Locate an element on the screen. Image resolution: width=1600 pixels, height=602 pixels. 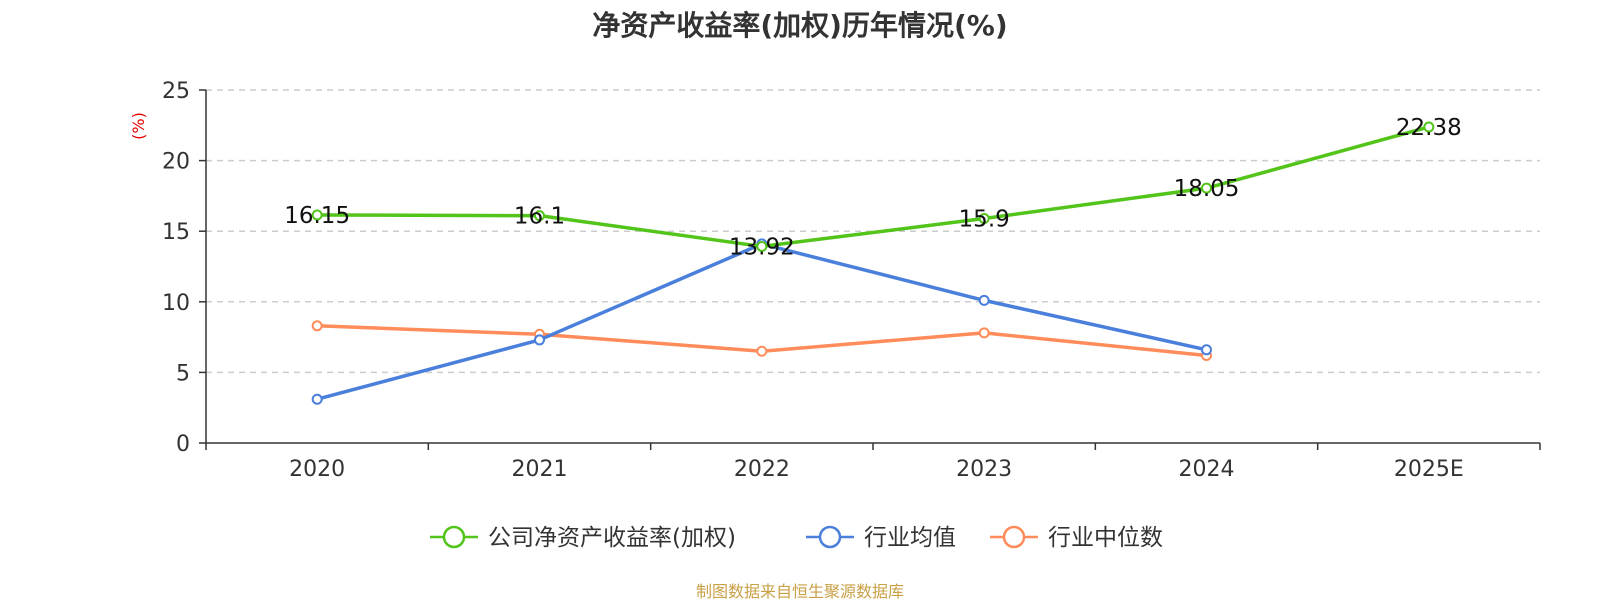
x-tick-label: 2023 is located at coordinates (984, 469).